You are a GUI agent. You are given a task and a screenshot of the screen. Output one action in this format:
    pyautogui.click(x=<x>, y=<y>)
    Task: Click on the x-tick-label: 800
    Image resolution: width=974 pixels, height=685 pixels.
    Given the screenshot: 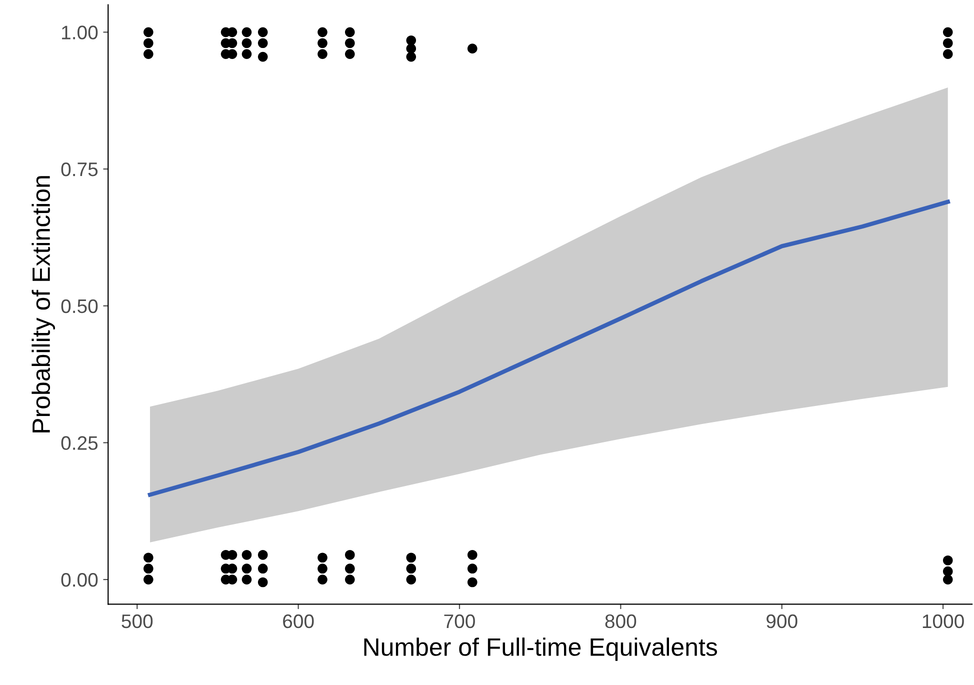 What is the action you would take?
    pyautogui.click(x=620, y=621)
    